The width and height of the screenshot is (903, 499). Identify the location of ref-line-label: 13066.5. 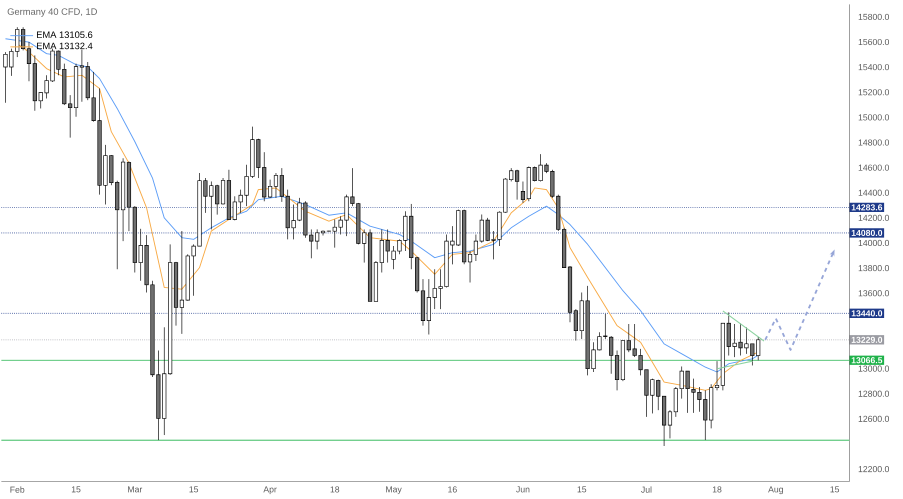
(867, 360).